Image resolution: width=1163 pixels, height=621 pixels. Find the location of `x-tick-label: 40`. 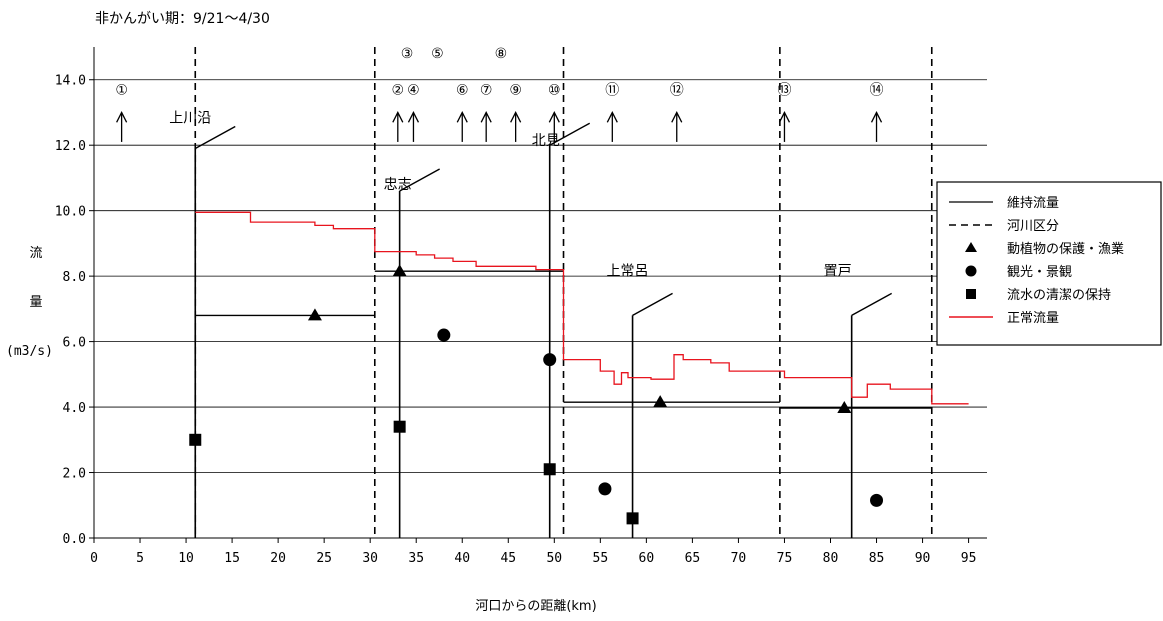

x-tick-label: 40 is located at coordinates (462, 558).